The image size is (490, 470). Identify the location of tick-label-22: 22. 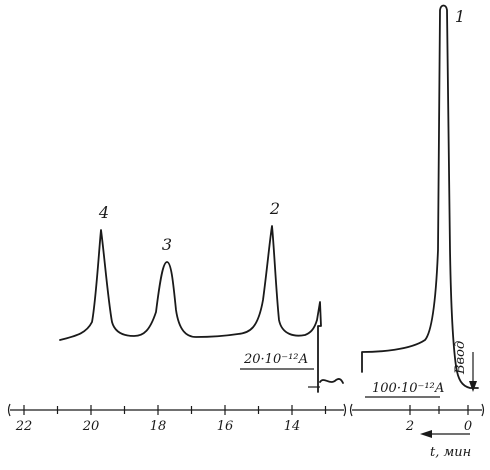
(24, 426).